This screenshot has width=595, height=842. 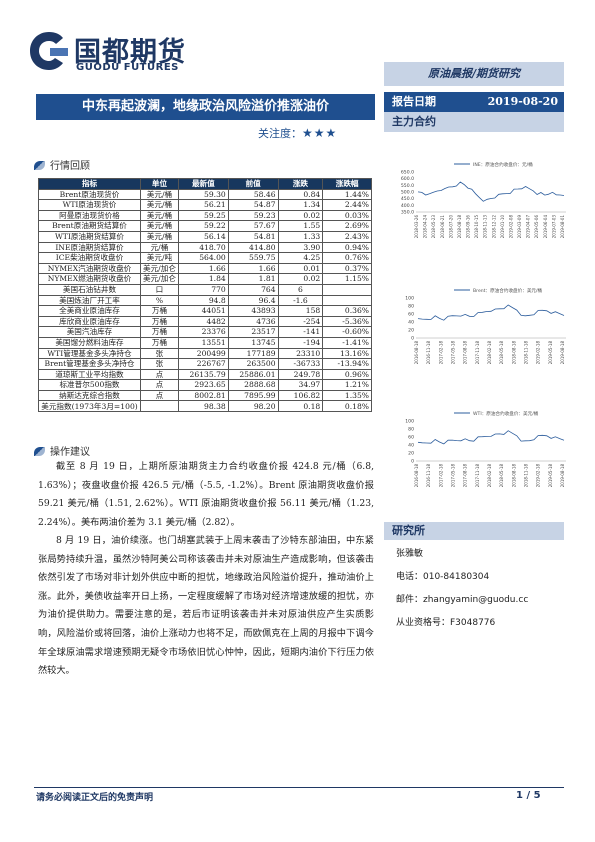 I want to click on x-tick-label: 2019-05-06, so click(x=536, y=227).